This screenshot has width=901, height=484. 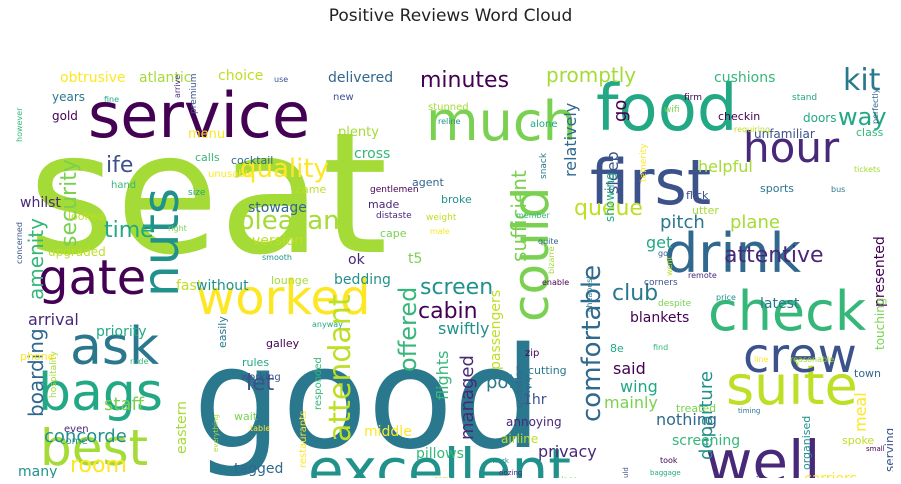 What do you see at coordinates (812, 359) in the screenshot?
I see `word-reasonable: reasonable` at bounding box center [812, 359].